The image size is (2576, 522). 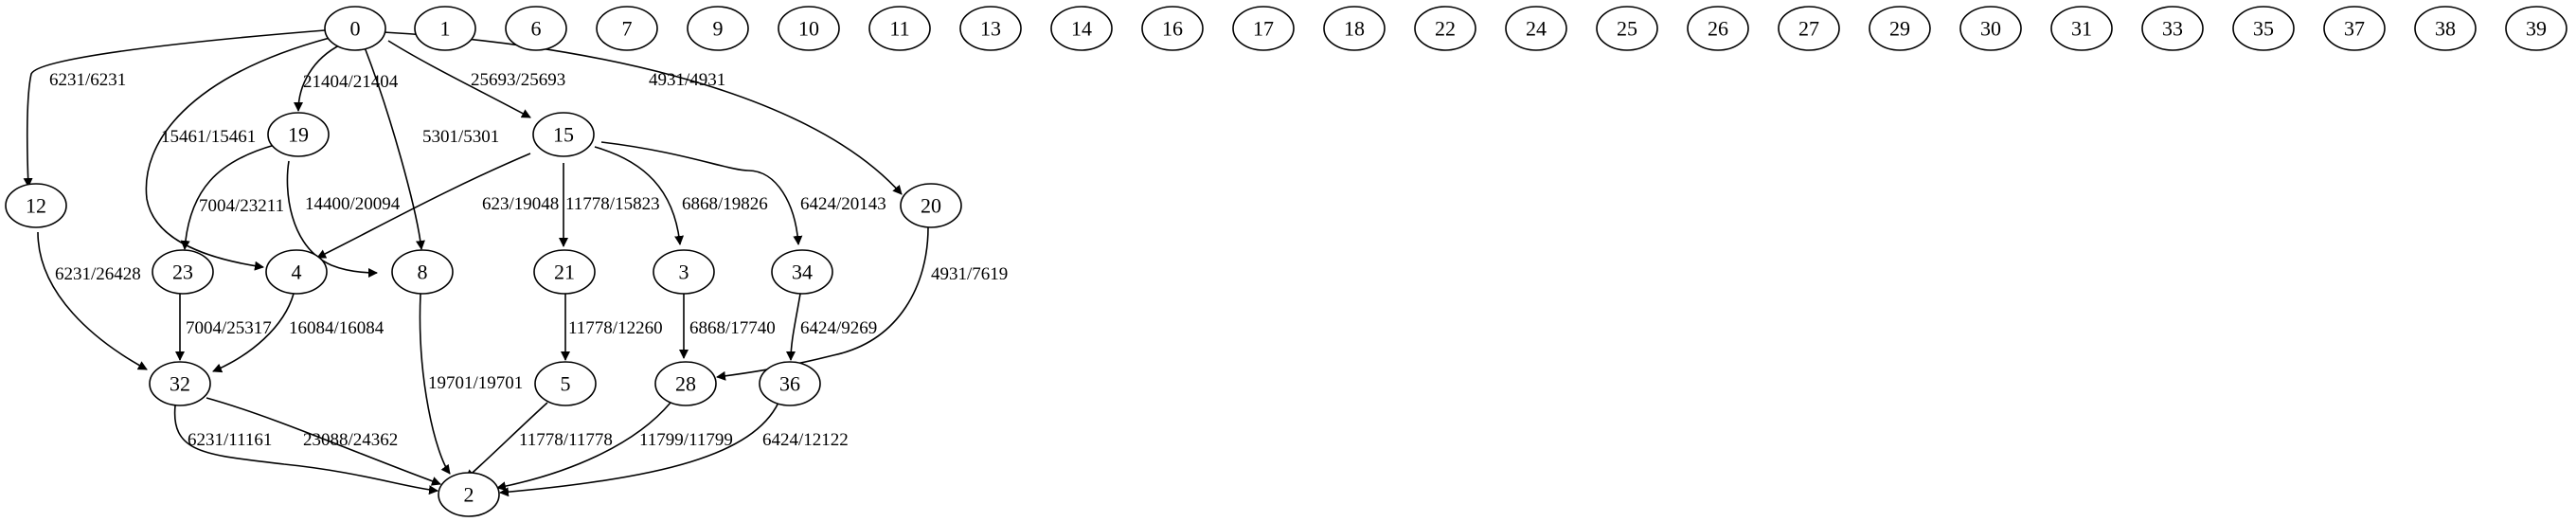 I want to click on svg-text: 30, so click(x=1990, y=29).